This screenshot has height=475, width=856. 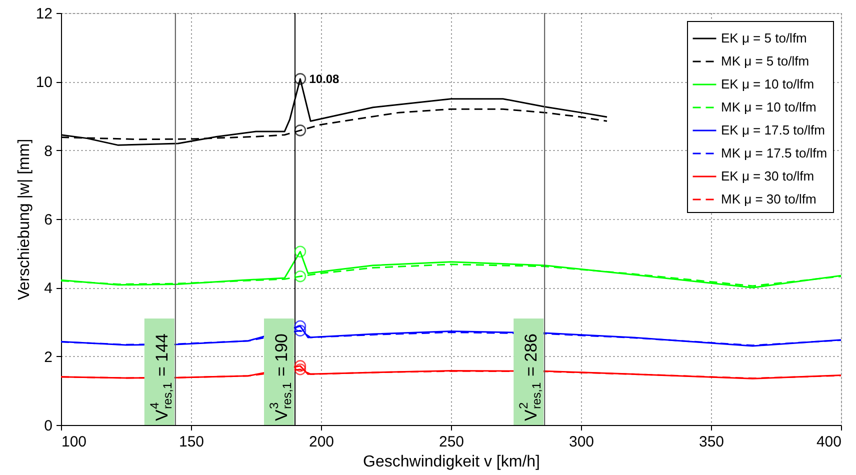 What do you see at coordinates (767, 84) in the screenshot?
I see `legend-label: EK μ = 10 to/lfm` at bounding box center [767, 84].